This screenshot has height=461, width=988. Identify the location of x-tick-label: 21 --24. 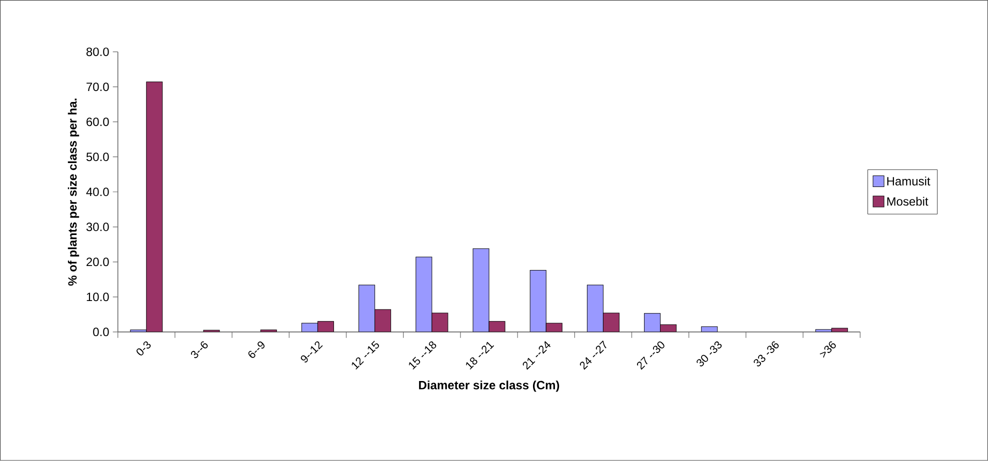
(536, 355).